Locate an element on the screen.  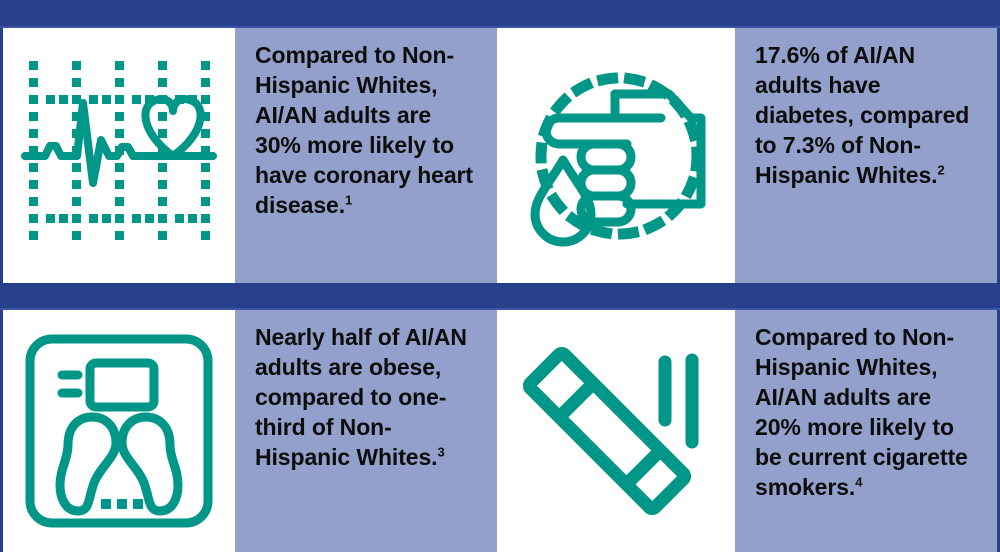
right-rail-bottom is located at coordinates (998, 431).